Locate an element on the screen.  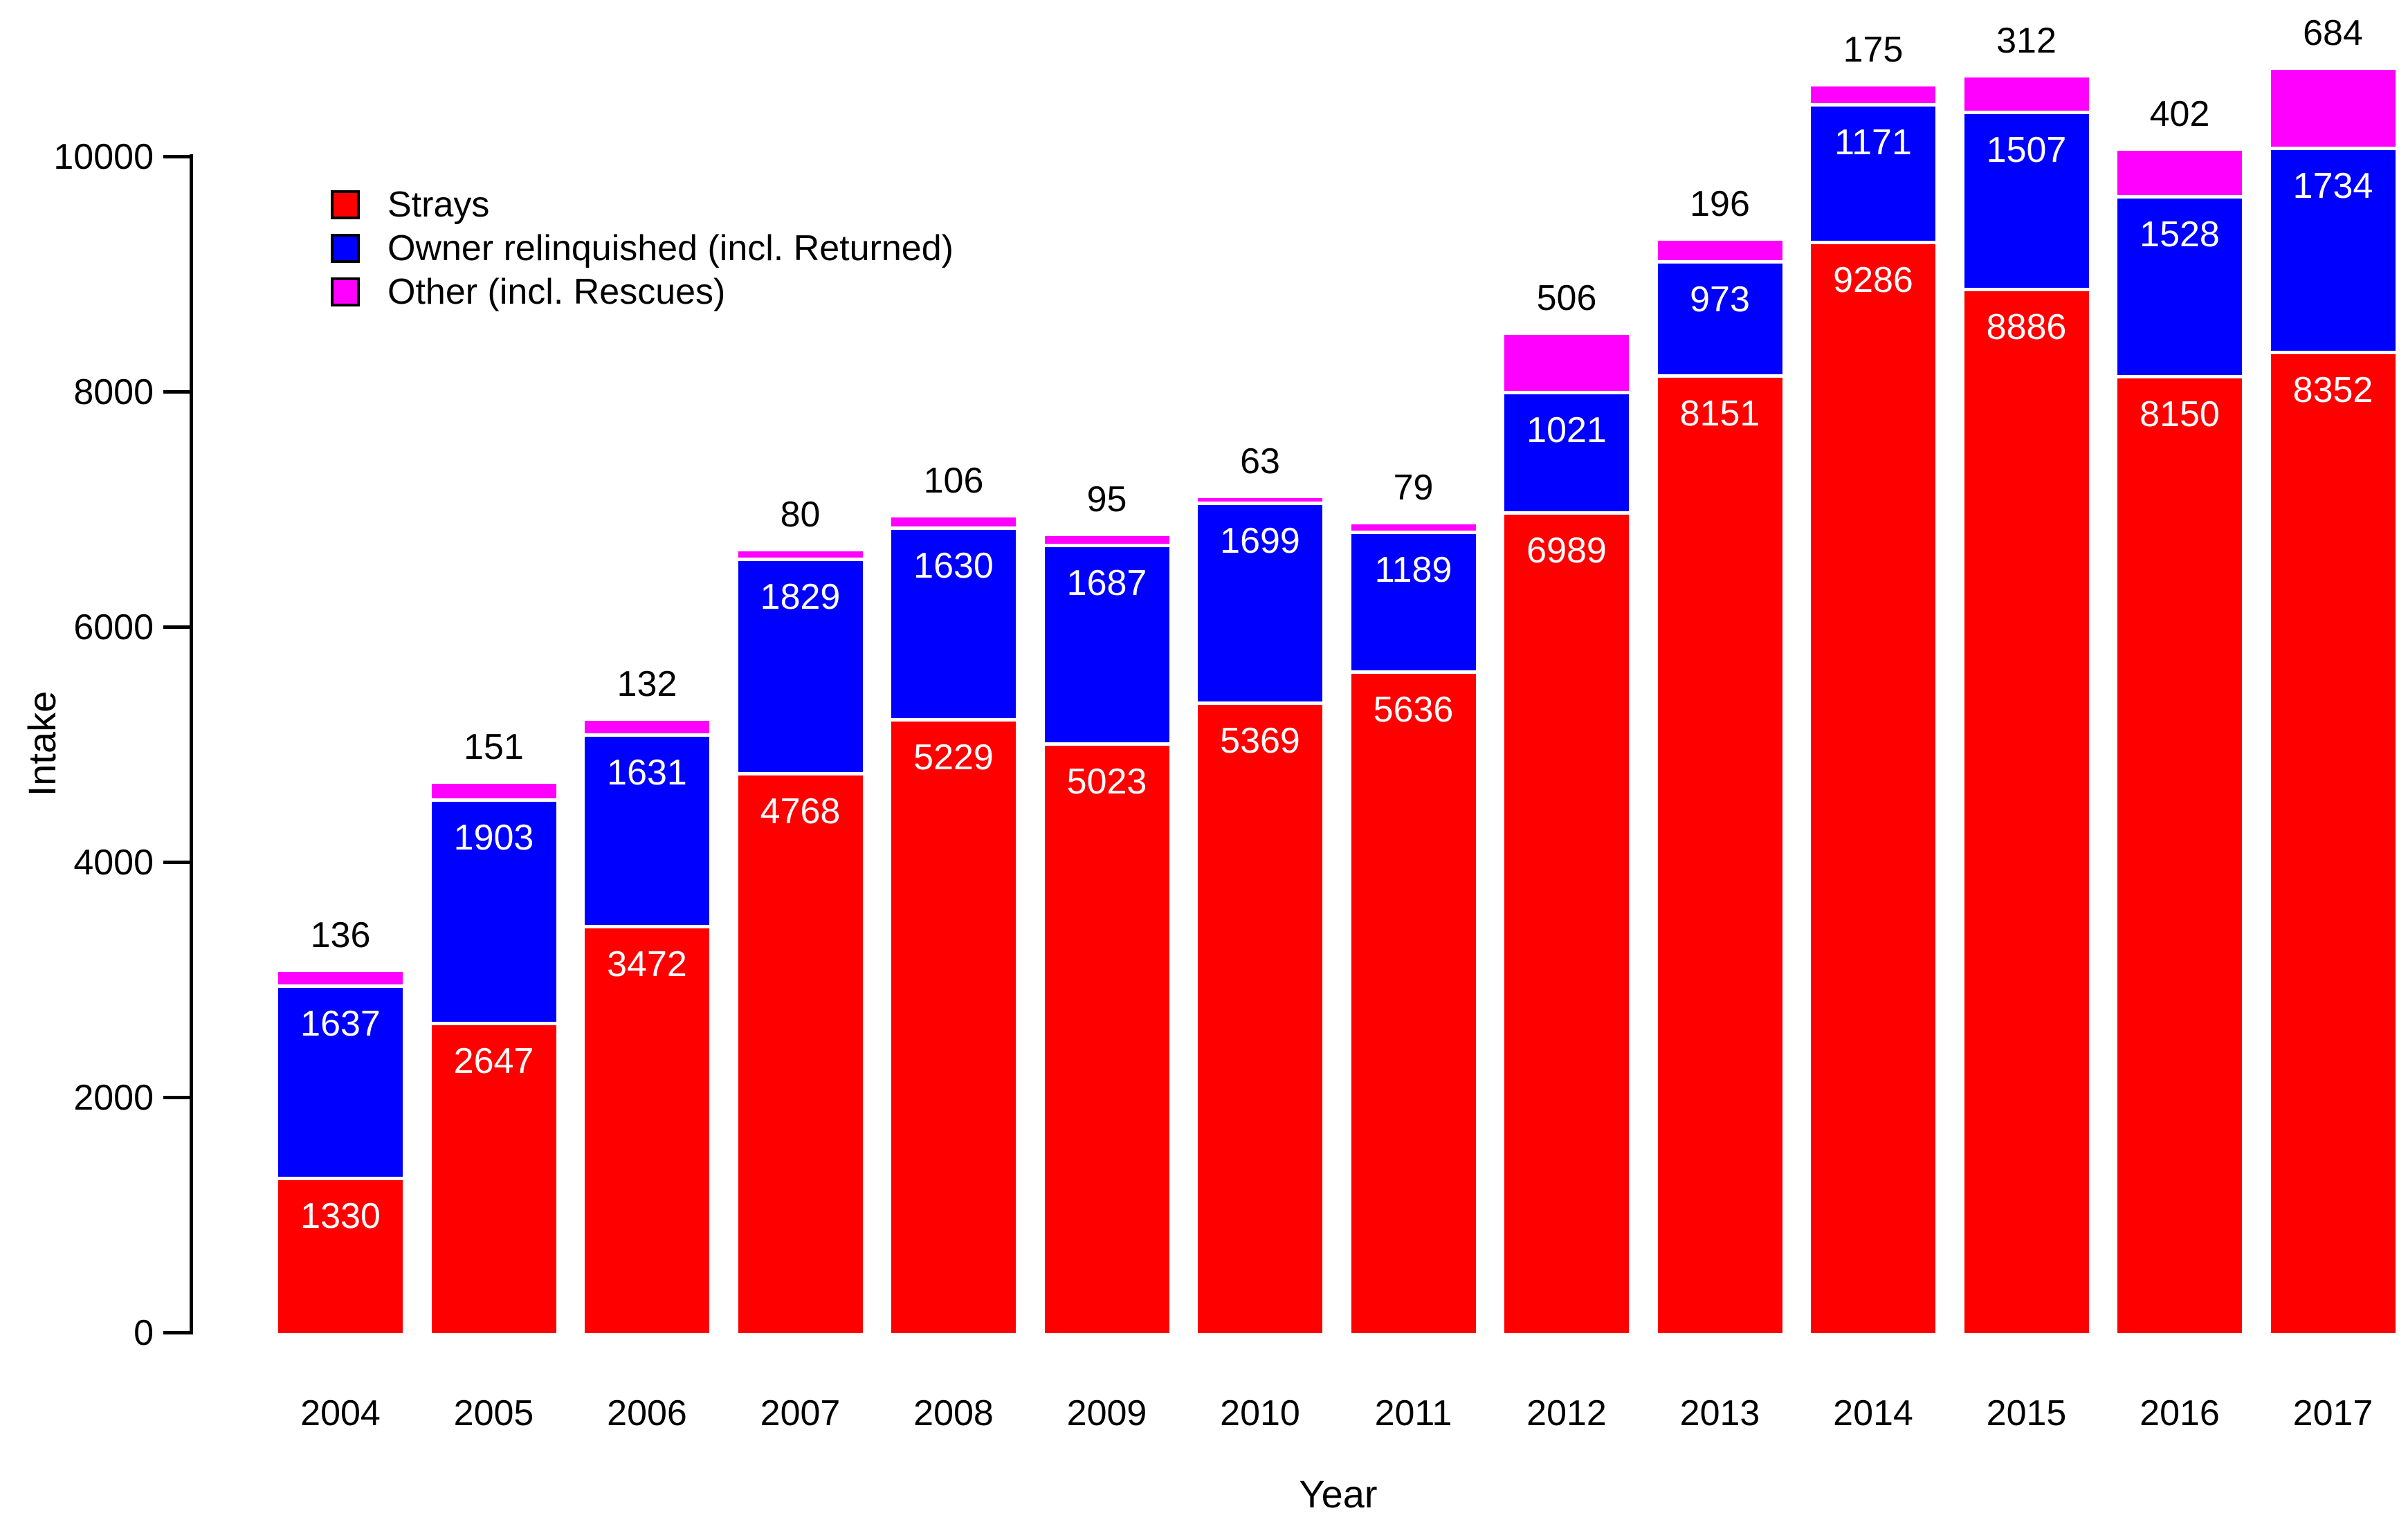
bar-segment-strays: 1330 is located at coordinates (340, 1256).